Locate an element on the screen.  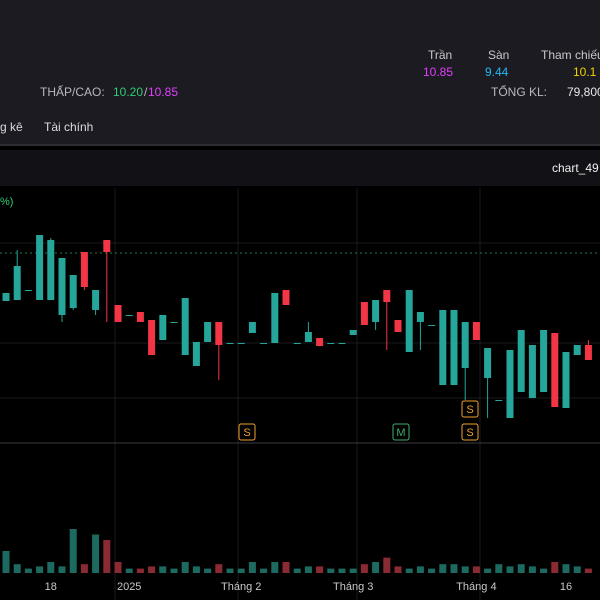
tab: Tài chính is located at coordinates (69, 127).